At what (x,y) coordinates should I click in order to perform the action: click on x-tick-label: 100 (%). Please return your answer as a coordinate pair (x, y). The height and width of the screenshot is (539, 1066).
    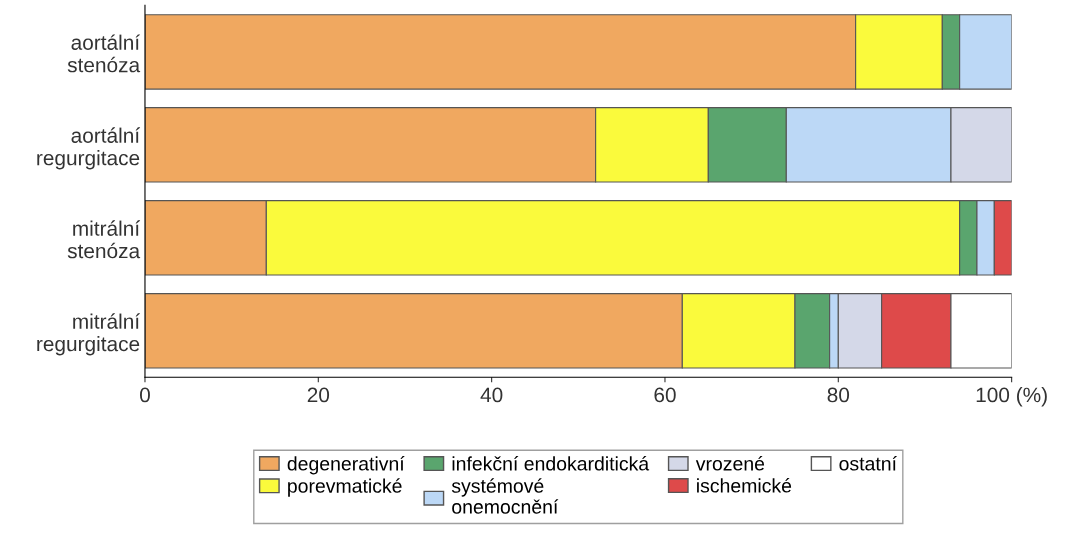
    Looking at the image, I should click on (1011, 397).